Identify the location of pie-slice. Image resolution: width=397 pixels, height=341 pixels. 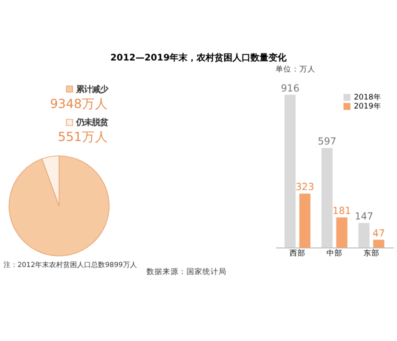
(59, 205).